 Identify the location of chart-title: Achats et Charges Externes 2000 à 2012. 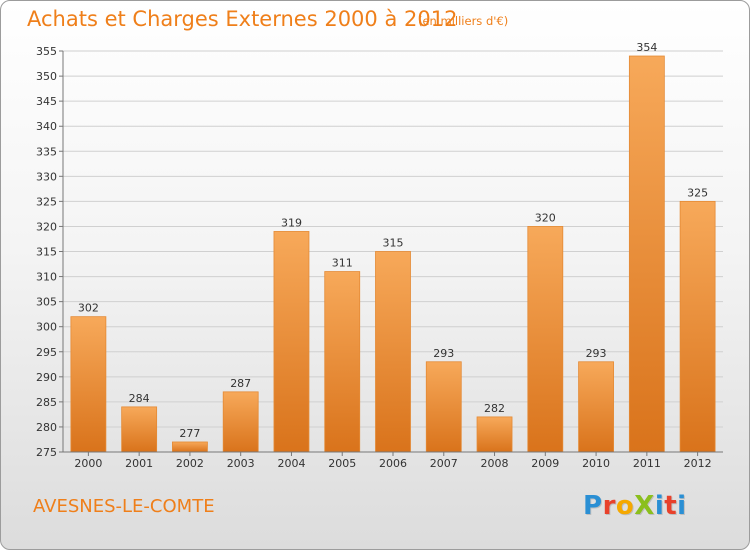
(242, 19).